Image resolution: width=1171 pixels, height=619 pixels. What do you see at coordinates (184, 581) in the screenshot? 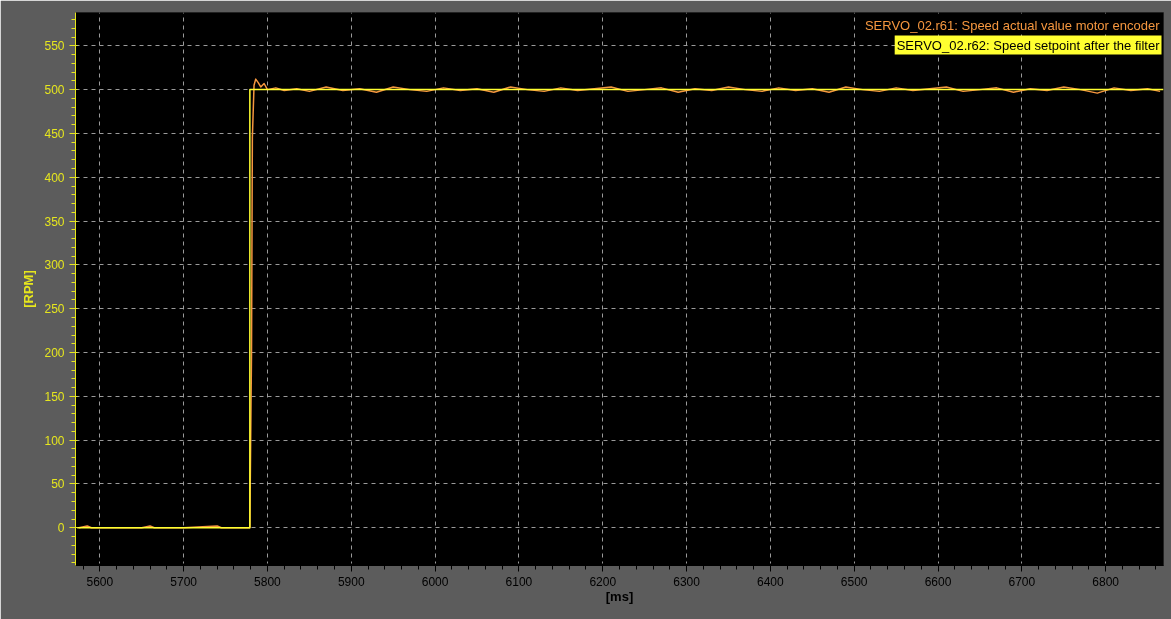
I see `x-tick-label: 5700` at bounding box center [184, 581].